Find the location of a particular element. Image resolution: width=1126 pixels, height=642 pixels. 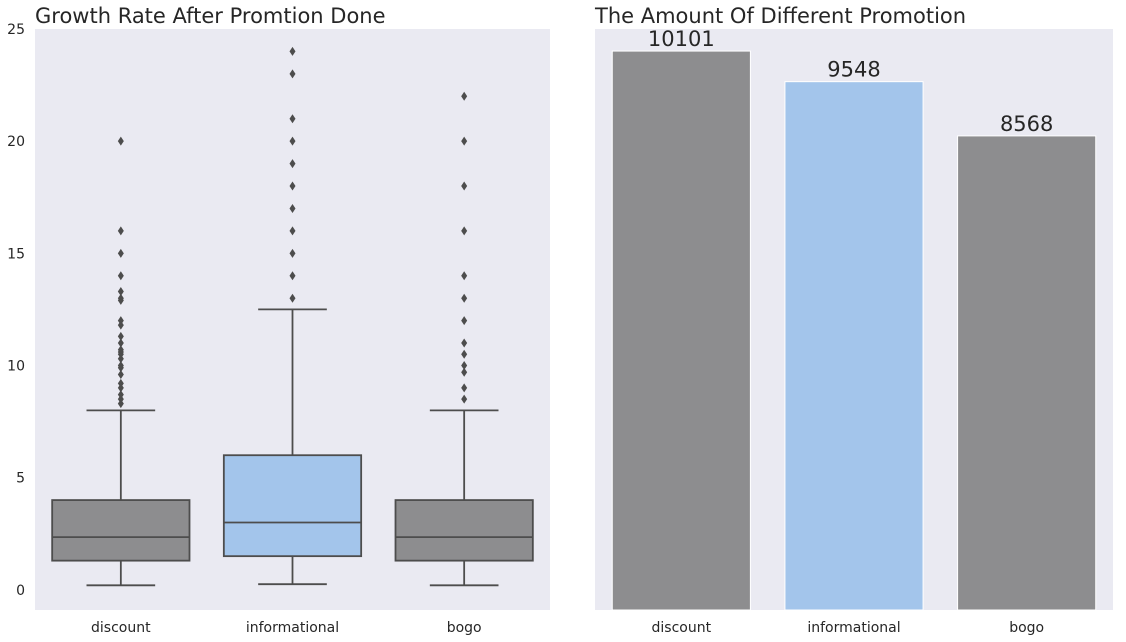

y-tick-label: 10 is located at coordinates (16, 366).